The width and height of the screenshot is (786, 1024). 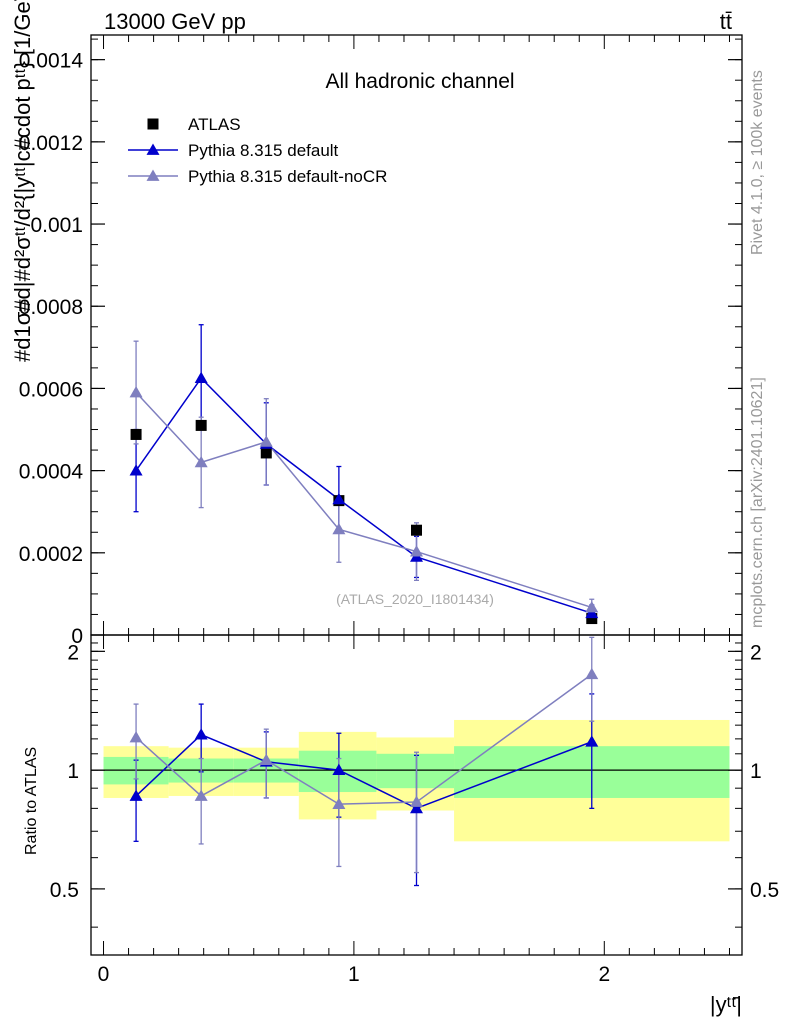 I want to click on y-tick-label: 0.0008, so click(x=51, y=307).